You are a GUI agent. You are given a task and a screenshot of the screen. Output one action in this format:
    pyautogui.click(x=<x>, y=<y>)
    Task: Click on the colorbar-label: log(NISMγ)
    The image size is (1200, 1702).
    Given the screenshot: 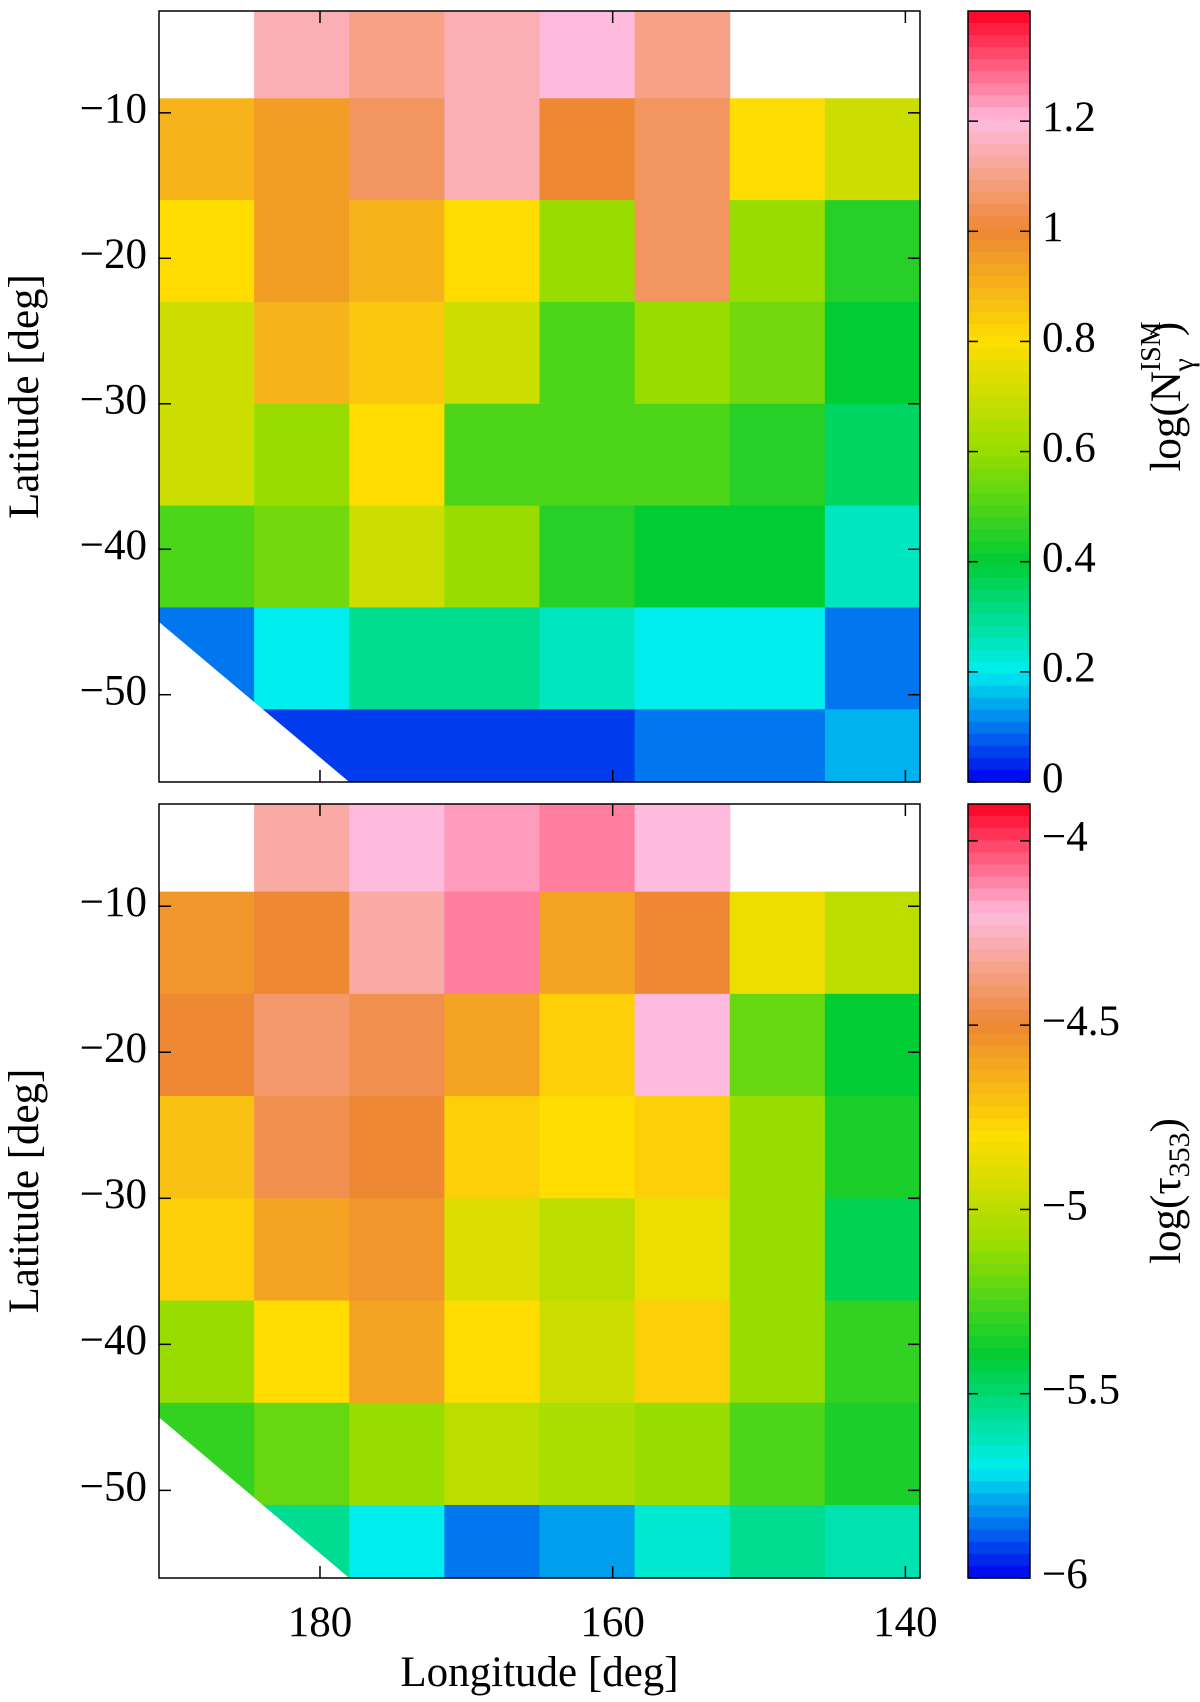 What is the action you would take?
    pyautogui.click(x=1167, y=396)
    